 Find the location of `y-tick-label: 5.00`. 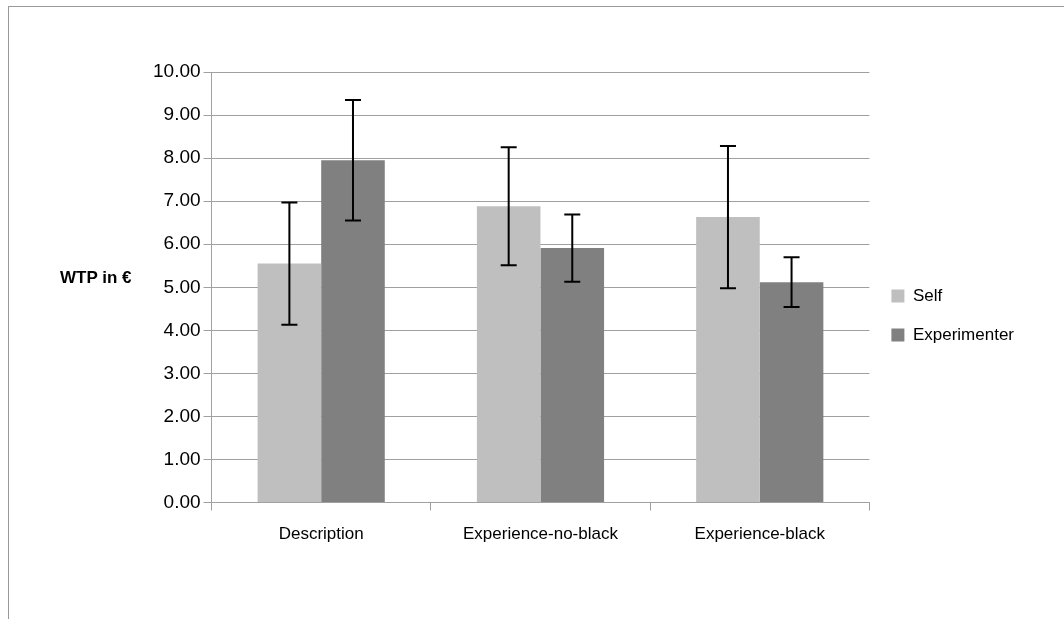

y-tick-label: 5.00 is located at coordinates (182, 286).